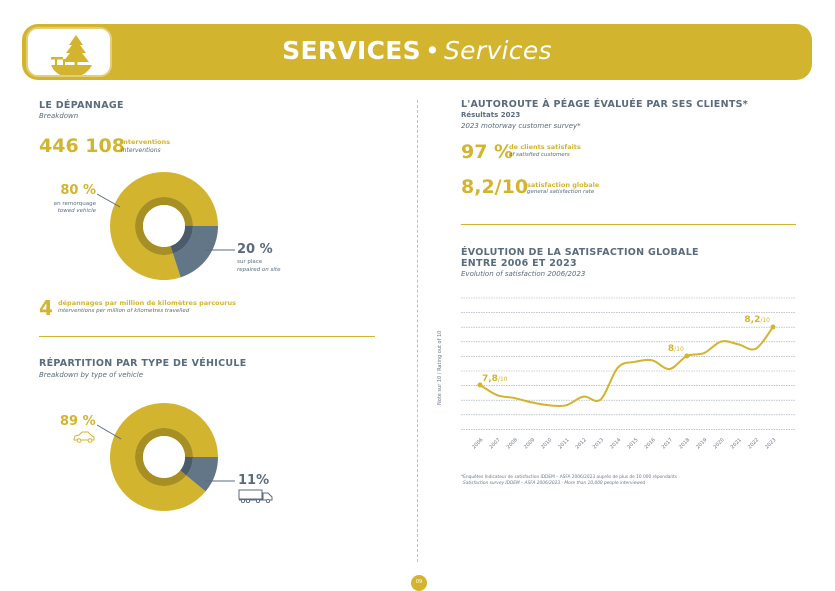 Image resolution: width=835 pixels, height=591 pixels. What do you see at coordinates (141, 150) in the screenshot?
I see `total-interventions-label-en: interventions` at bounding box center [141, 150].